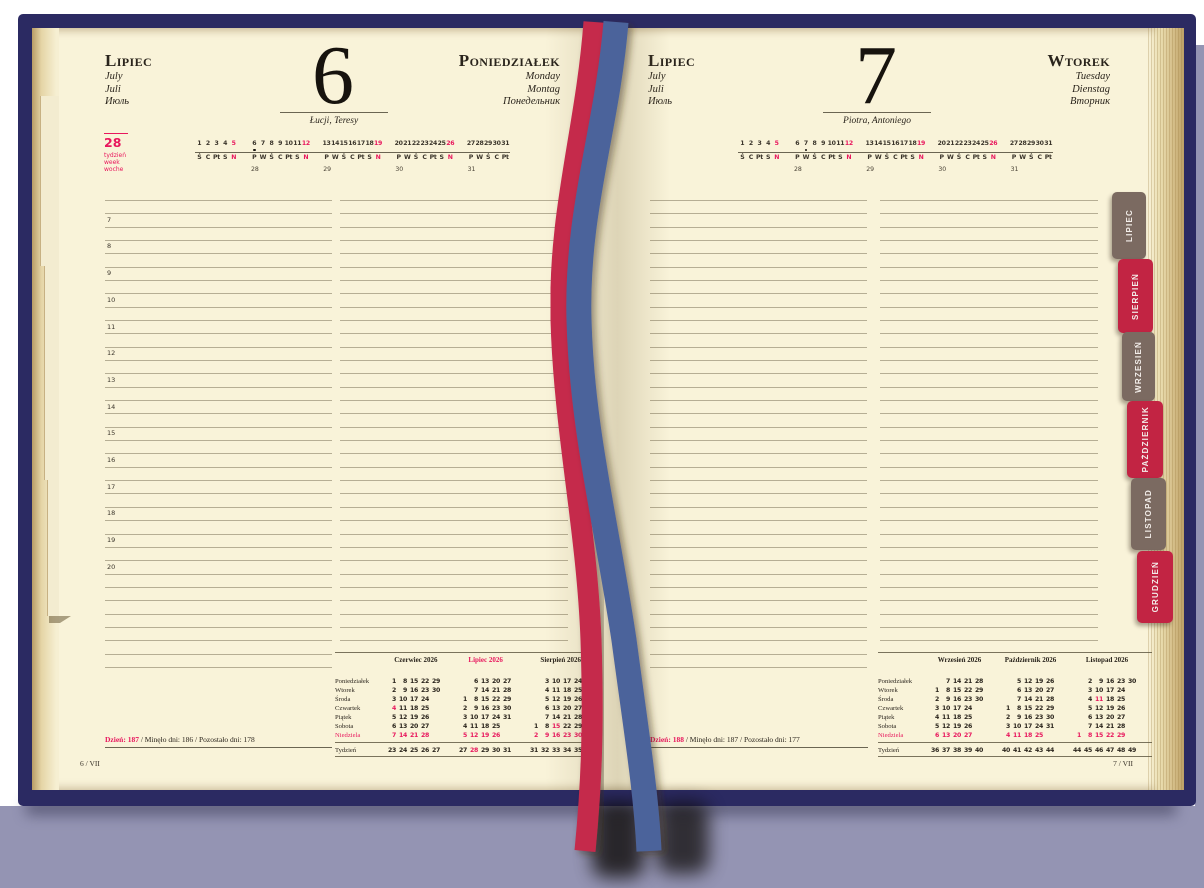 This screenshot has width=1204, height=888. I want to click on hour-label: 19, so click(111, 539).